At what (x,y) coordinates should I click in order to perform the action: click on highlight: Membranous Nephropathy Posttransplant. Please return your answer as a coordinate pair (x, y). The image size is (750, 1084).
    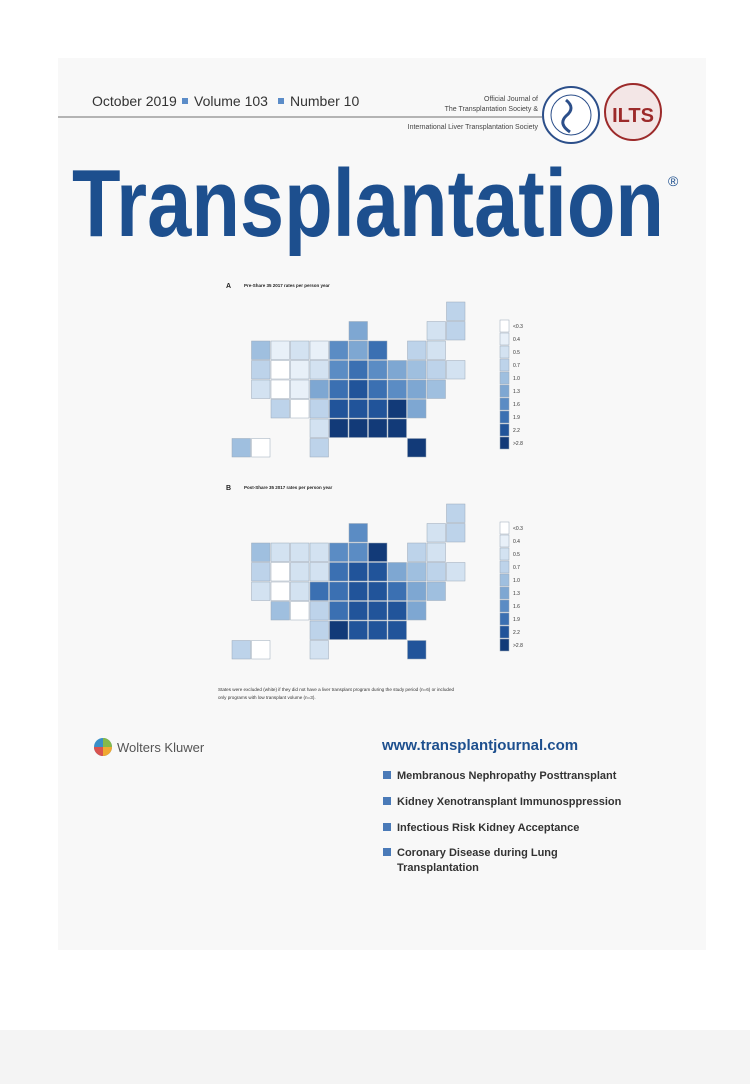
    Looking at the image, I should click on (507, 776).